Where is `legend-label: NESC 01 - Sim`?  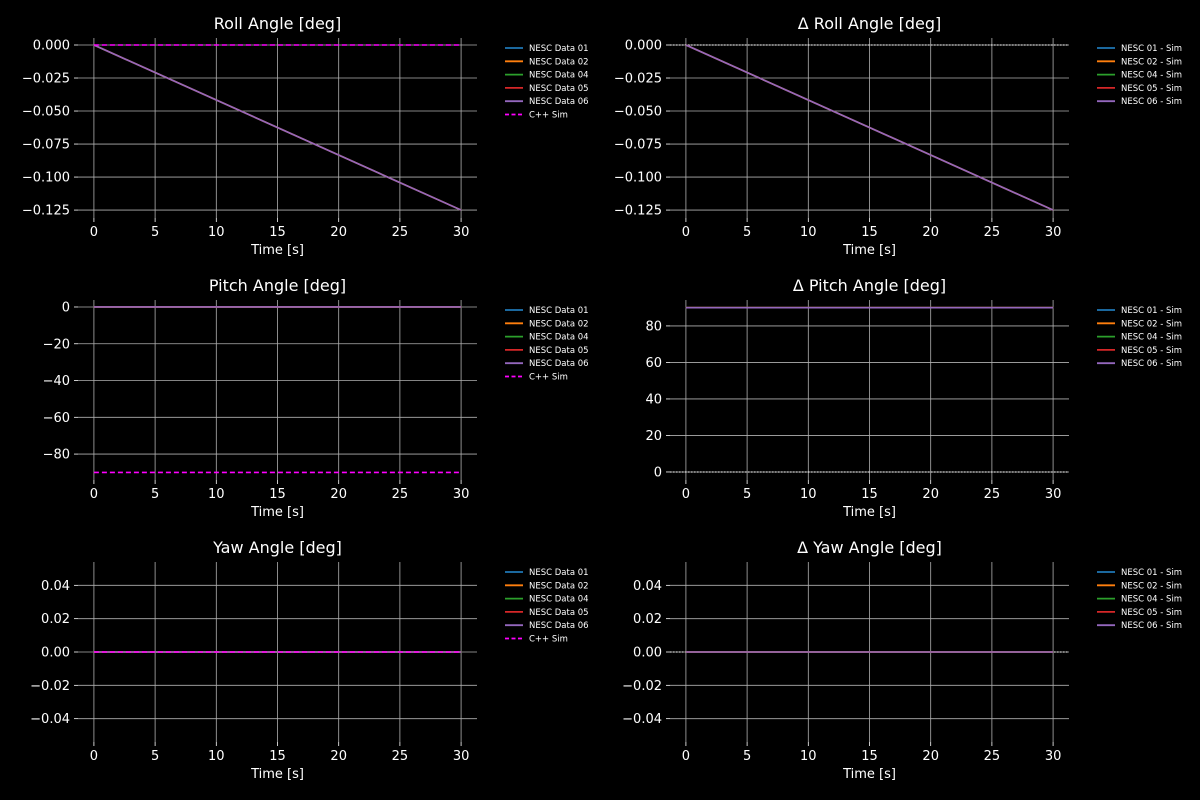 legend-label: NESC 01 - Sim is located at coordinates (1151, 311).